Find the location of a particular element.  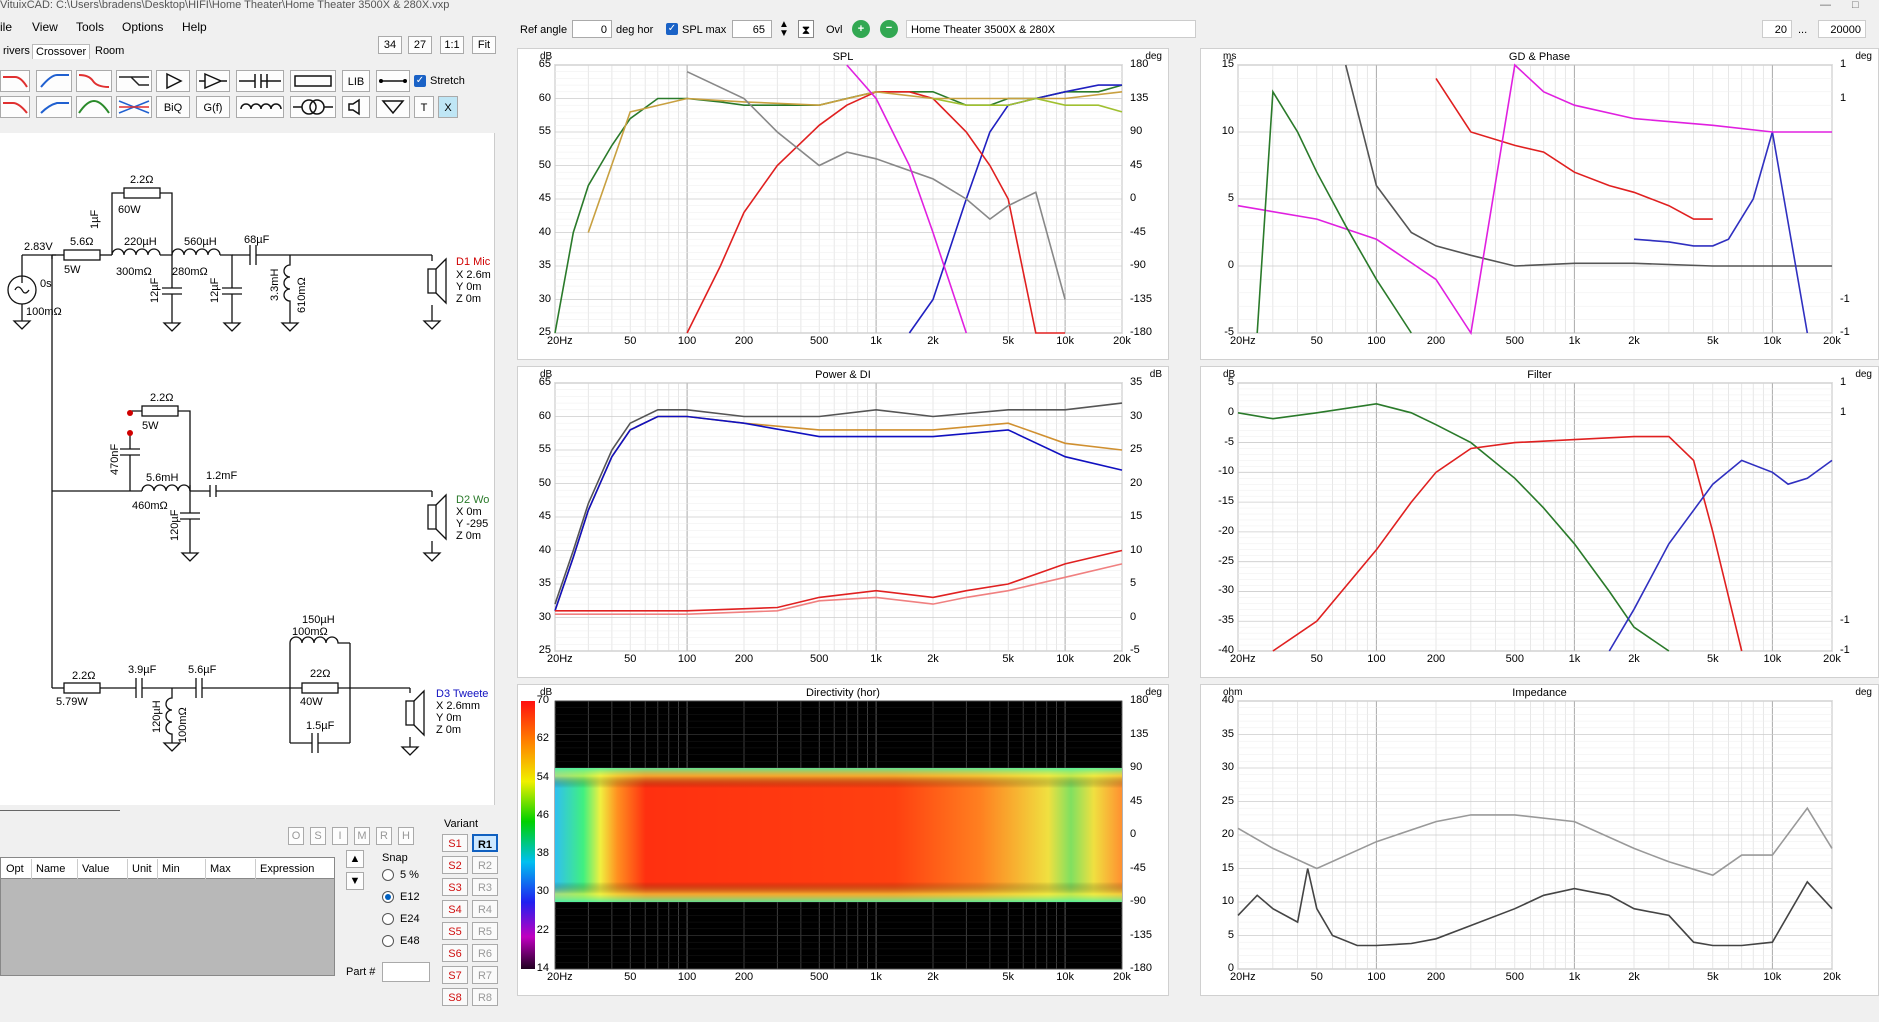

svg-text: Y 0m is located at coordinates (468, 287).